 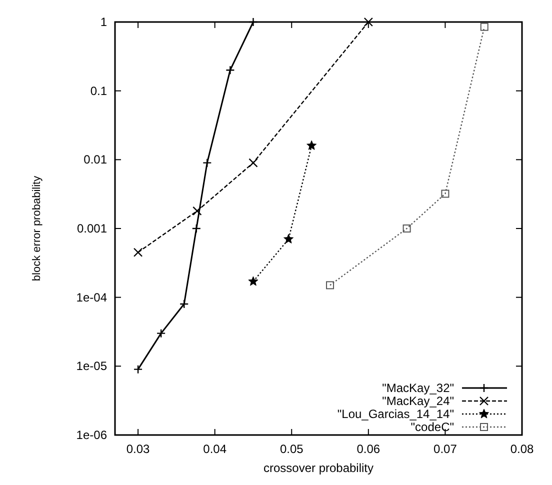 What do you see at coordinates (37, 228) in the screenshot?
I see `y-axis-title: block error probability` at bounding box center [37, 228].